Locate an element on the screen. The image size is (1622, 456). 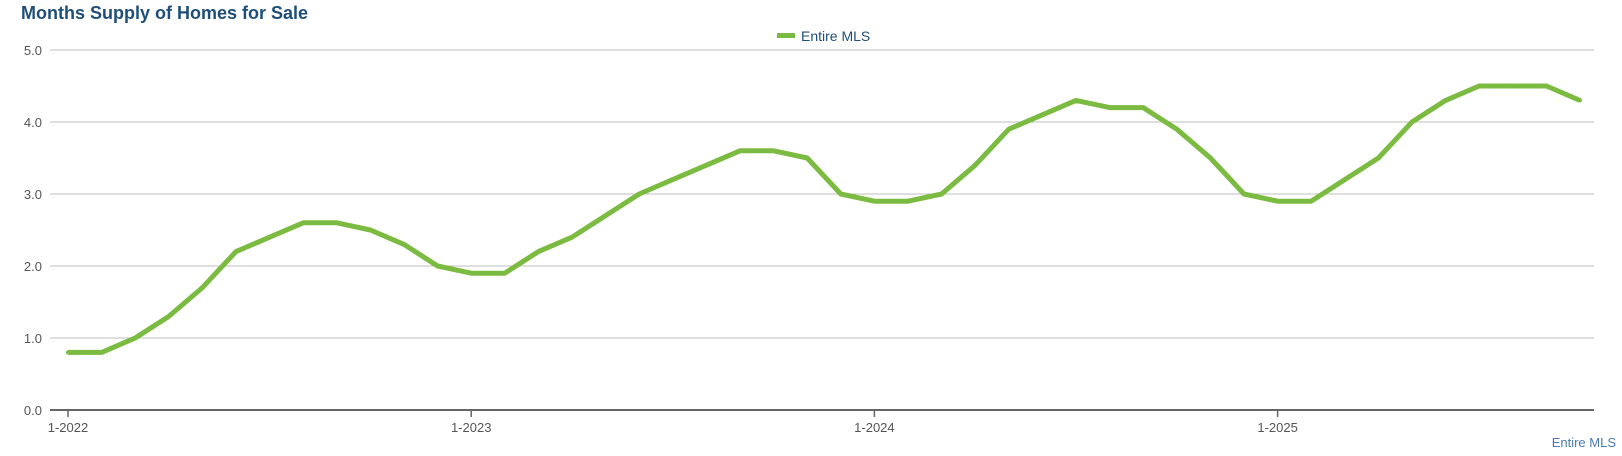
y-axis-ticks: 0.0 1.0 2.0 3.0 4.0 5.0 is located at coordinates (33, 230).